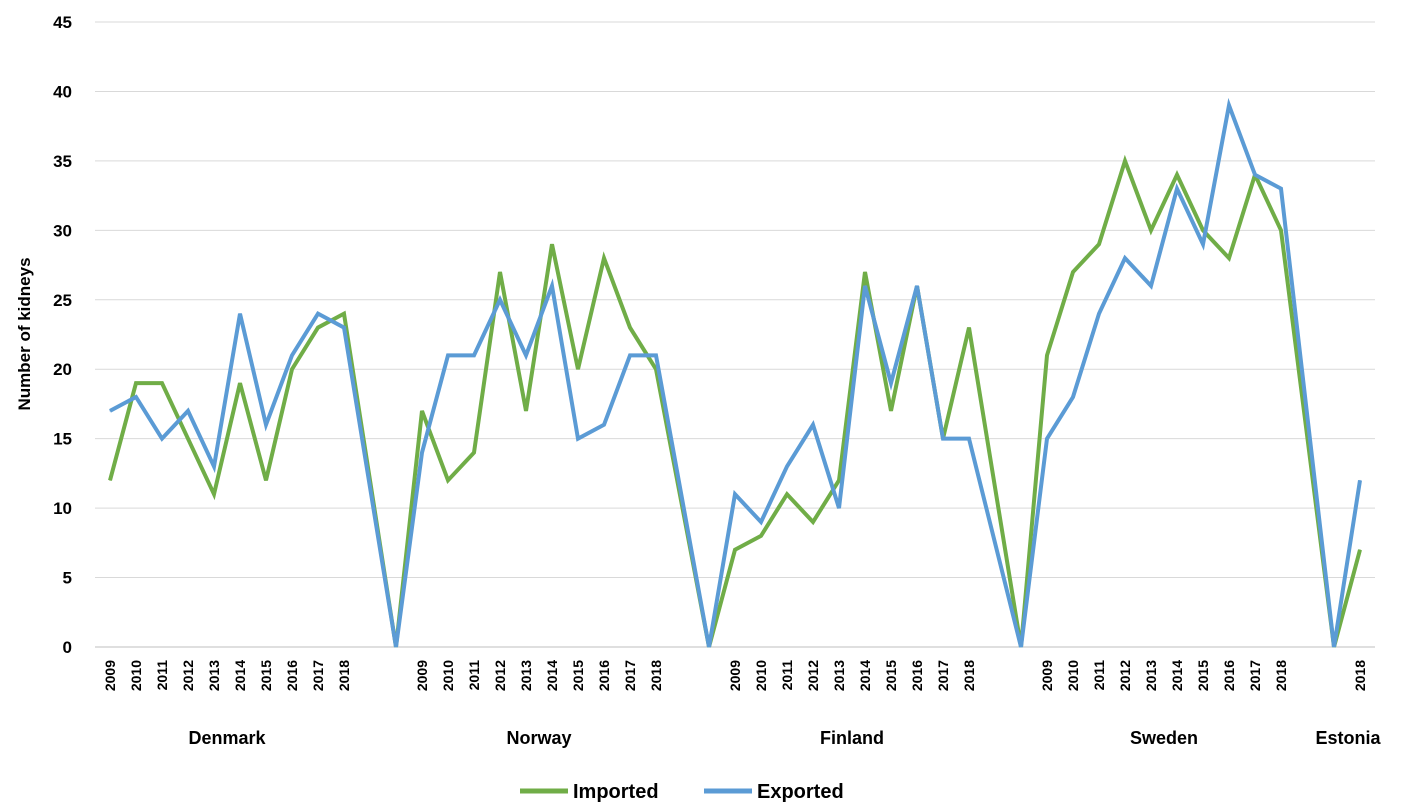  Describe the element at coordinates (62, 91) in the screenshot. I see `y-tick-label: 40` at that location.